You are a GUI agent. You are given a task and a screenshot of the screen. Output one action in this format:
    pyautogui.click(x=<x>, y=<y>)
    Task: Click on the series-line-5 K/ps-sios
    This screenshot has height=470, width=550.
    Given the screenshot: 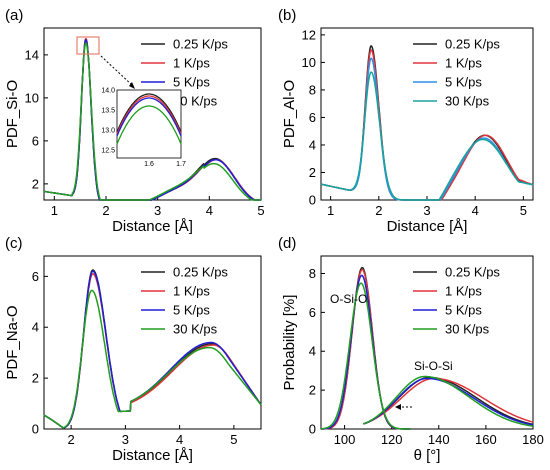 What is the action you would take?
    pyautogui.click(x=448, y=401)
    